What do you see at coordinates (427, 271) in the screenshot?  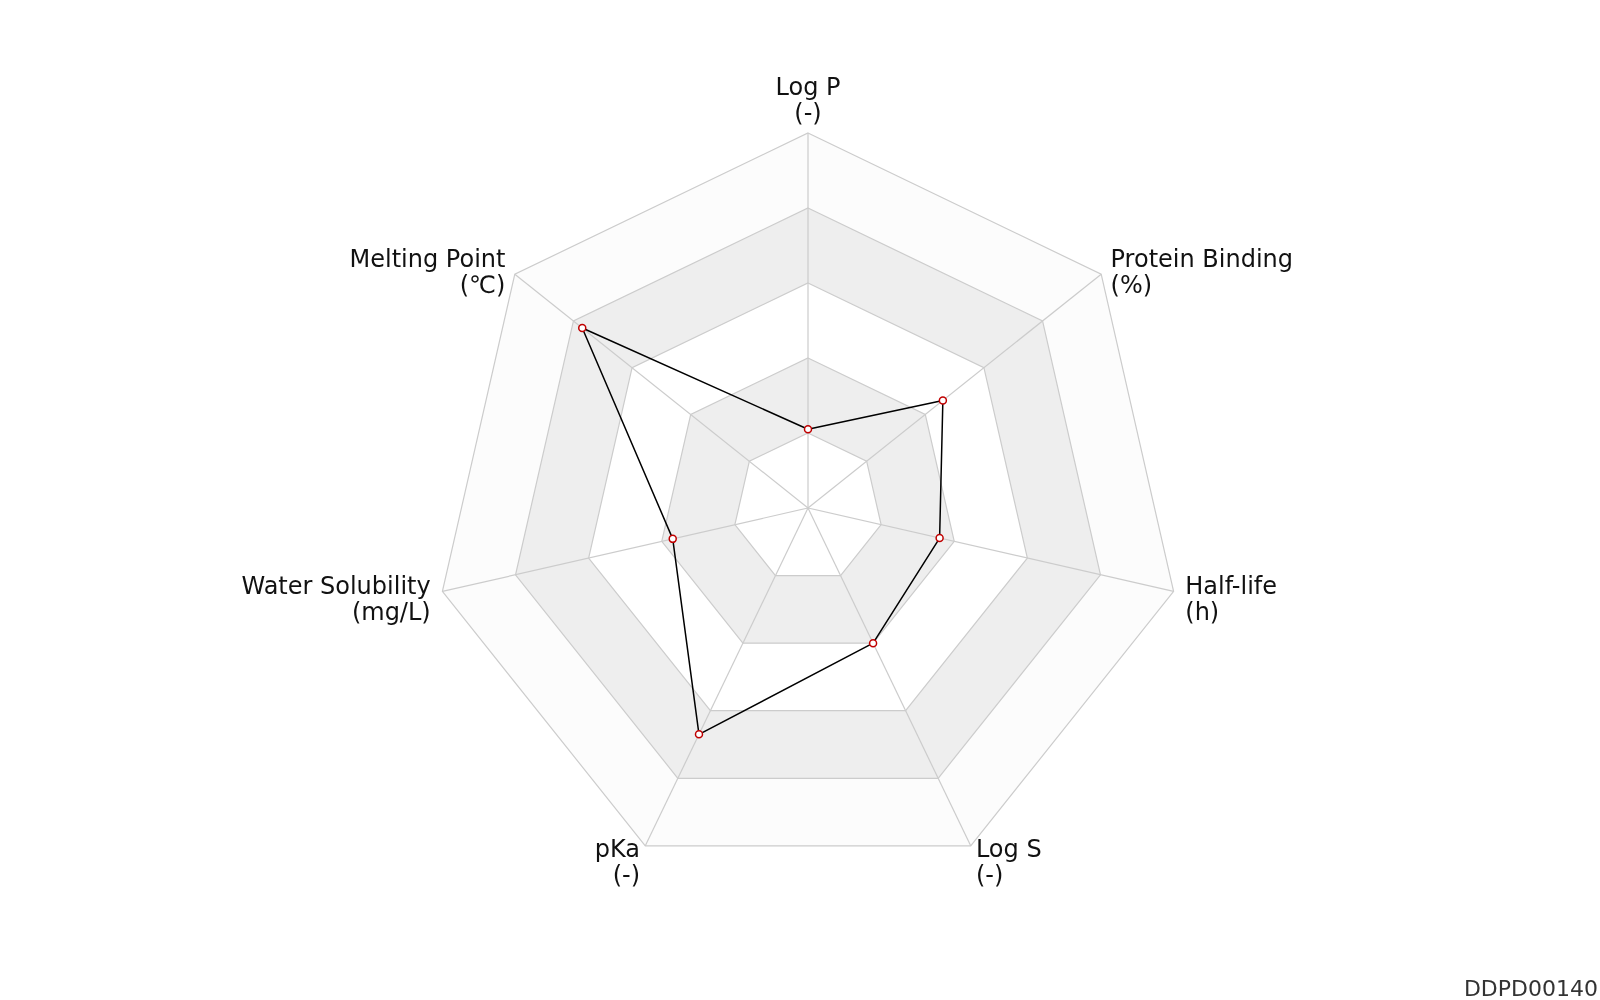 I see `spoke-label: Melting Point (℃)` at bounding box center [427, 271].